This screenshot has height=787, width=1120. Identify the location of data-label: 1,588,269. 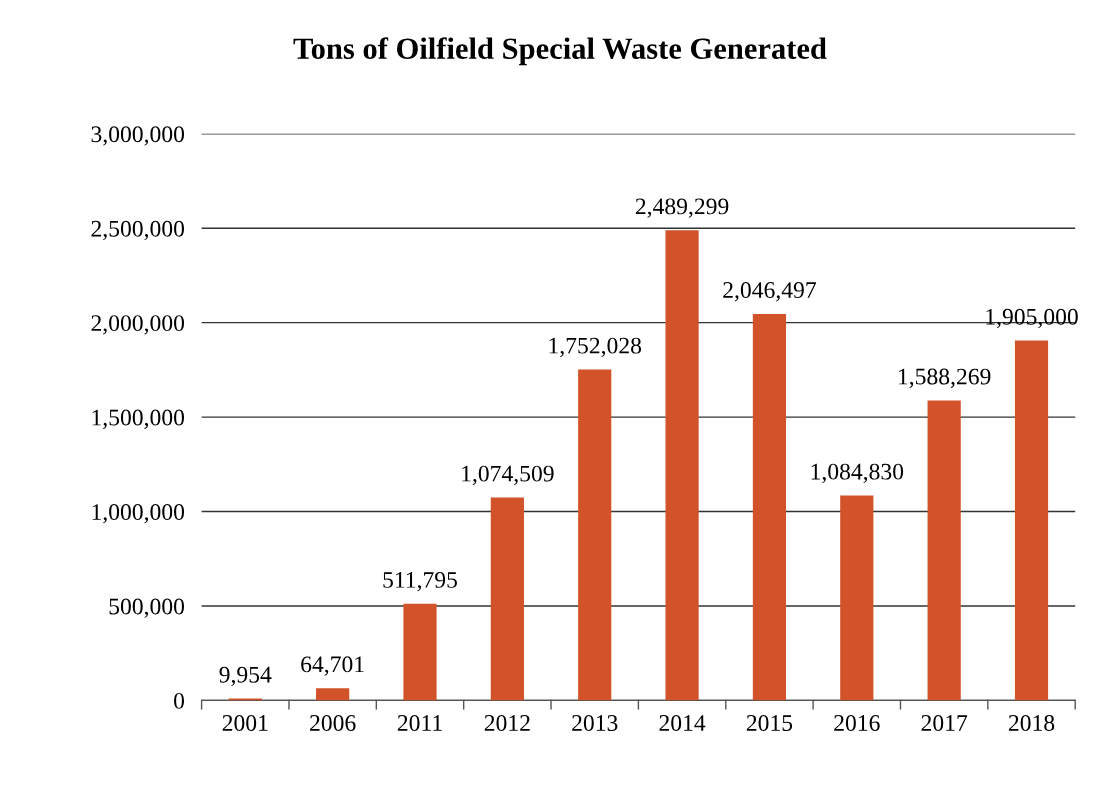
(945, 378).